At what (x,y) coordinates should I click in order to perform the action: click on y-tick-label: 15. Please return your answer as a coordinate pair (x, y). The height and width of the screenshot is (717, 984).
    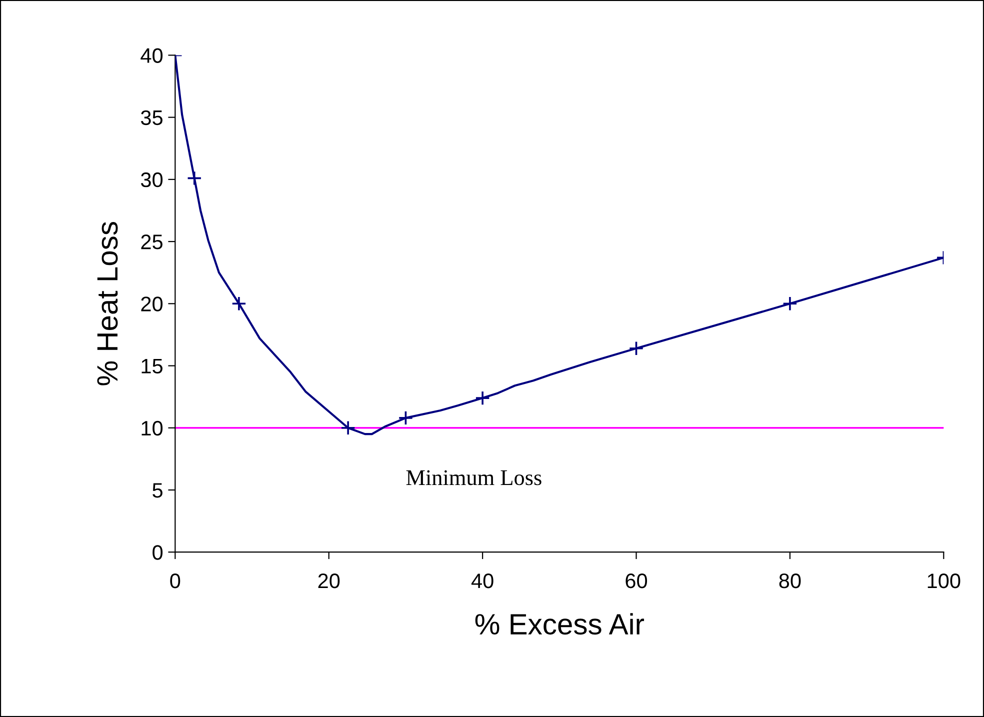
    Looking at the image, I should click on (152, 366).